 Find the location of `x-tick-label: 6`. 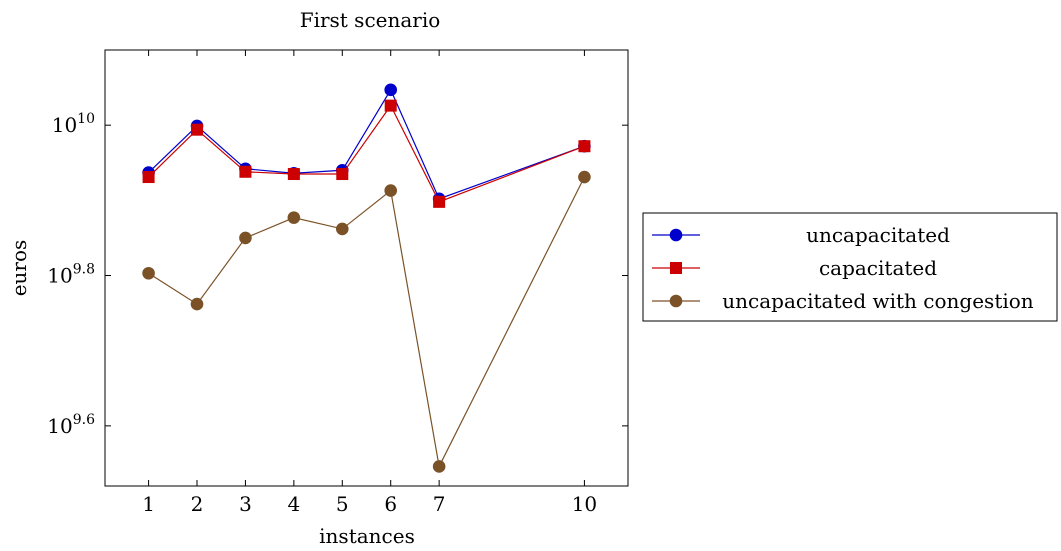

x-tick-label: 6 is located at coordinates (390, 504).